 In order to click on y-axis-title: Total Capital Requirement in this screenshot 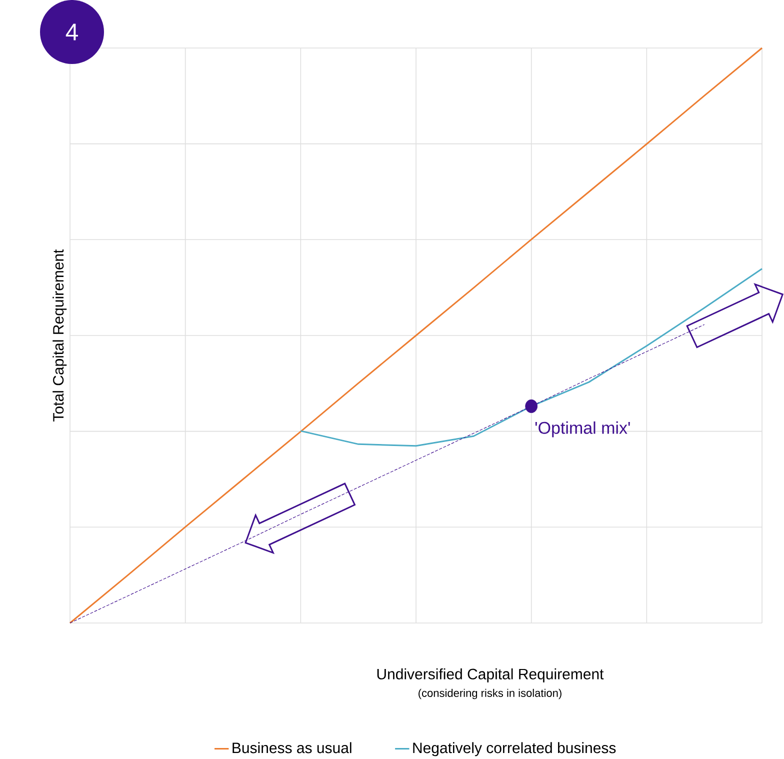, I will do `click(59, 335)`.